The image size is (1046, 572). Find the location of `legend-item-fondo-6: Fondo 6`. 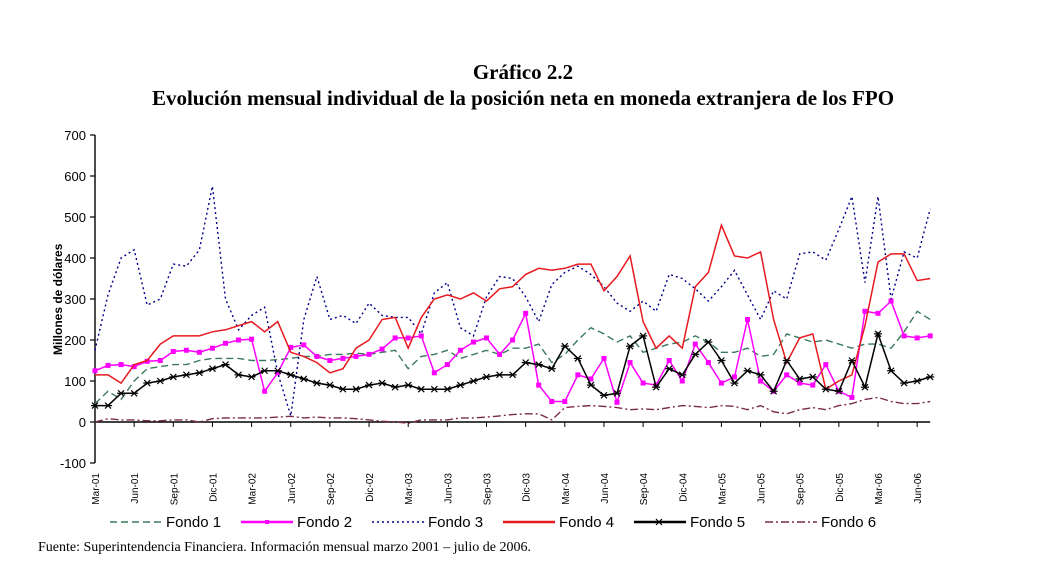

legend-item-fondo-6: Fondo 6 is located at coordinates (820, 522).